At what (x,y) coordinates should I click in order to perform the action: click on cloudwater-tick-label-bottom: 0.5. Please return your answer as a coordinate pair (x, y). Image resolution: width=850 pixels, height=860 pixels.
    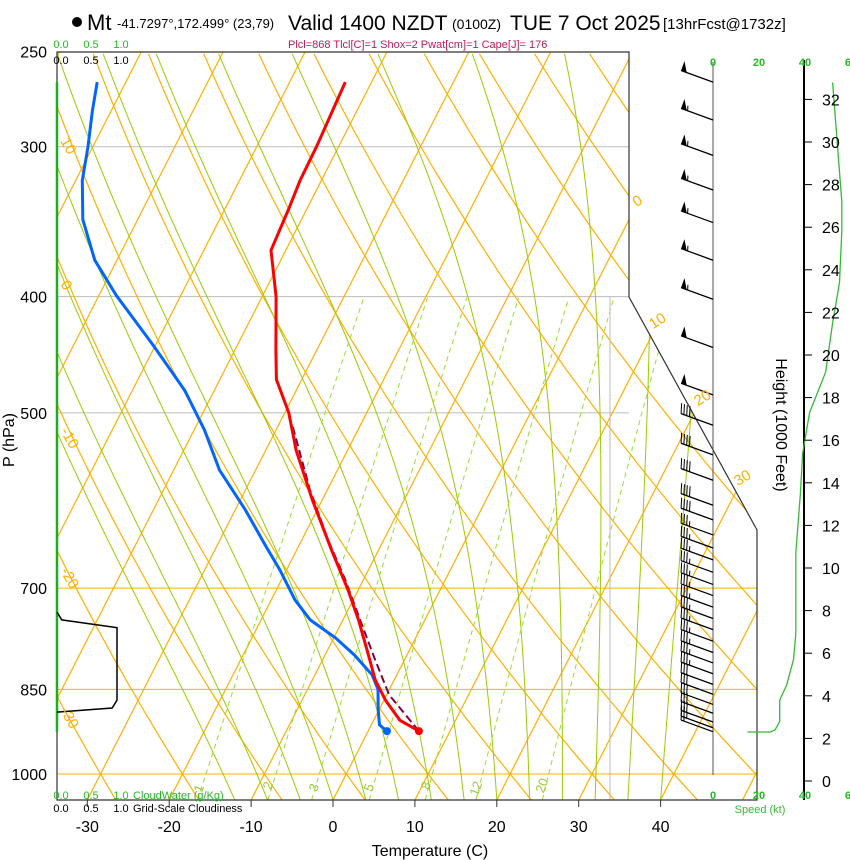
    Looking at the image, I should click on (90, 796).